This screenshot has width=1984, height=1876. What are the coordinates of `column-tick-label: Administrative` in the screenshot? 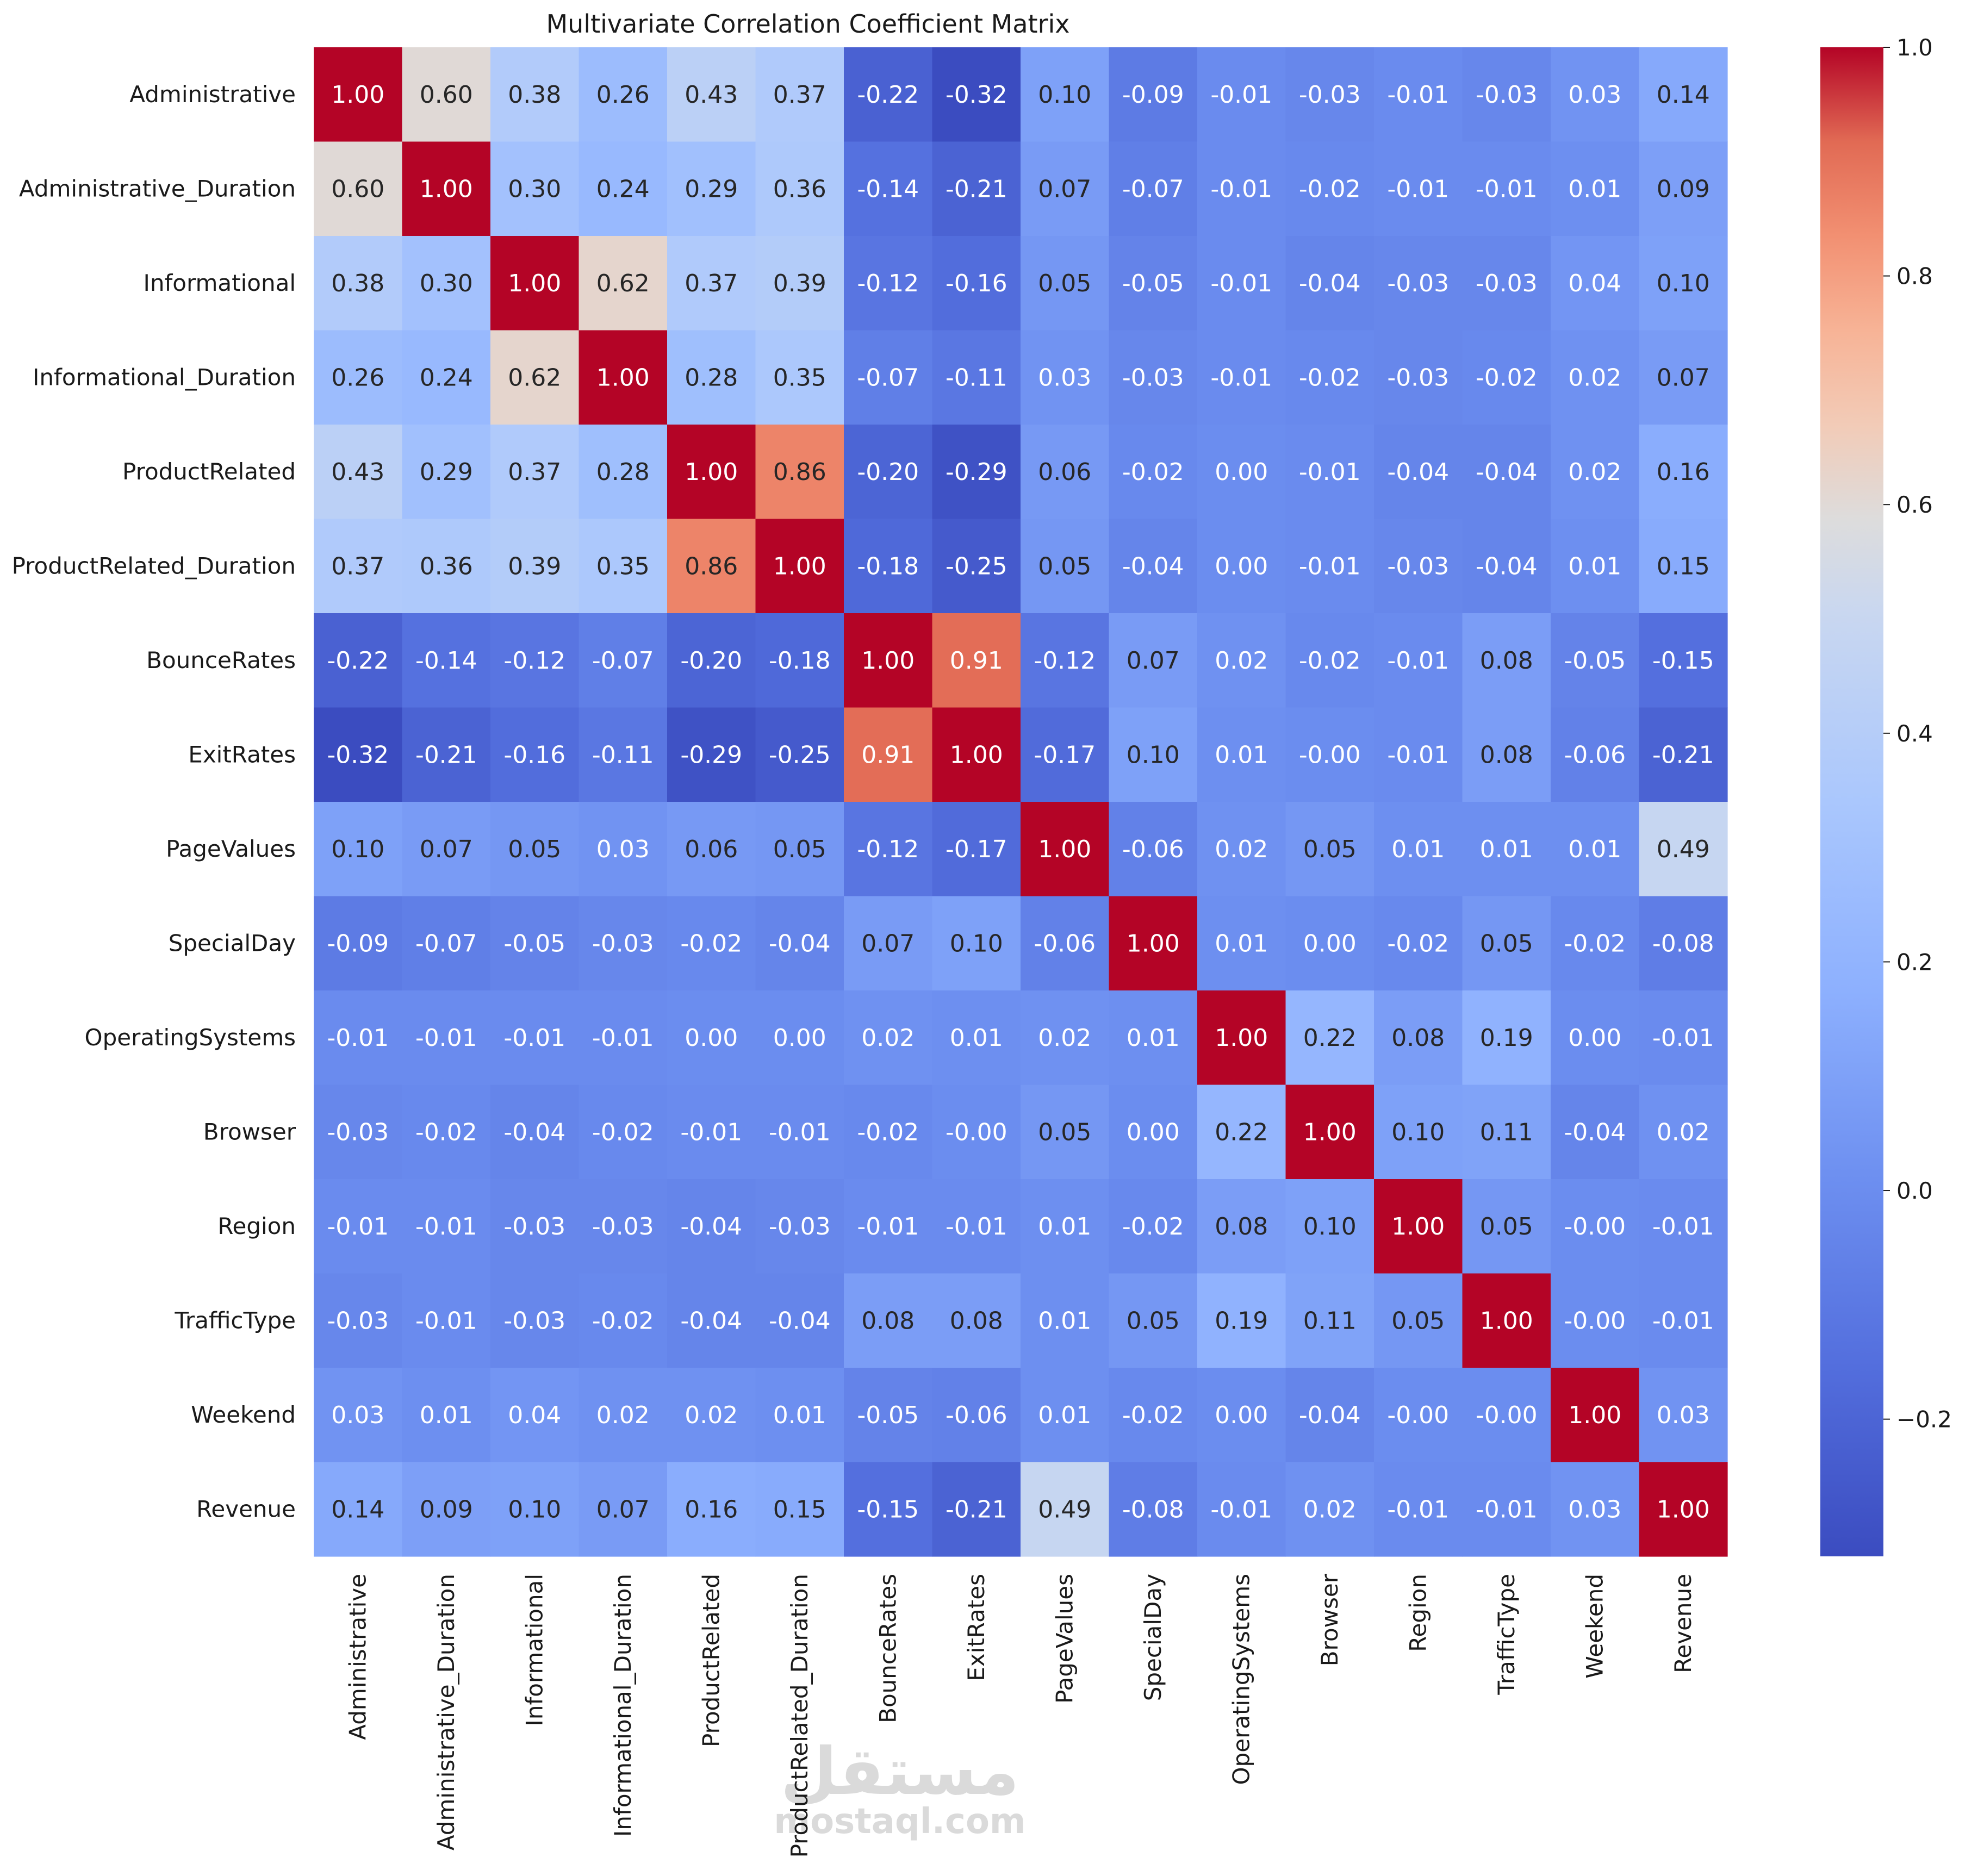 It's located at (357, 1657).